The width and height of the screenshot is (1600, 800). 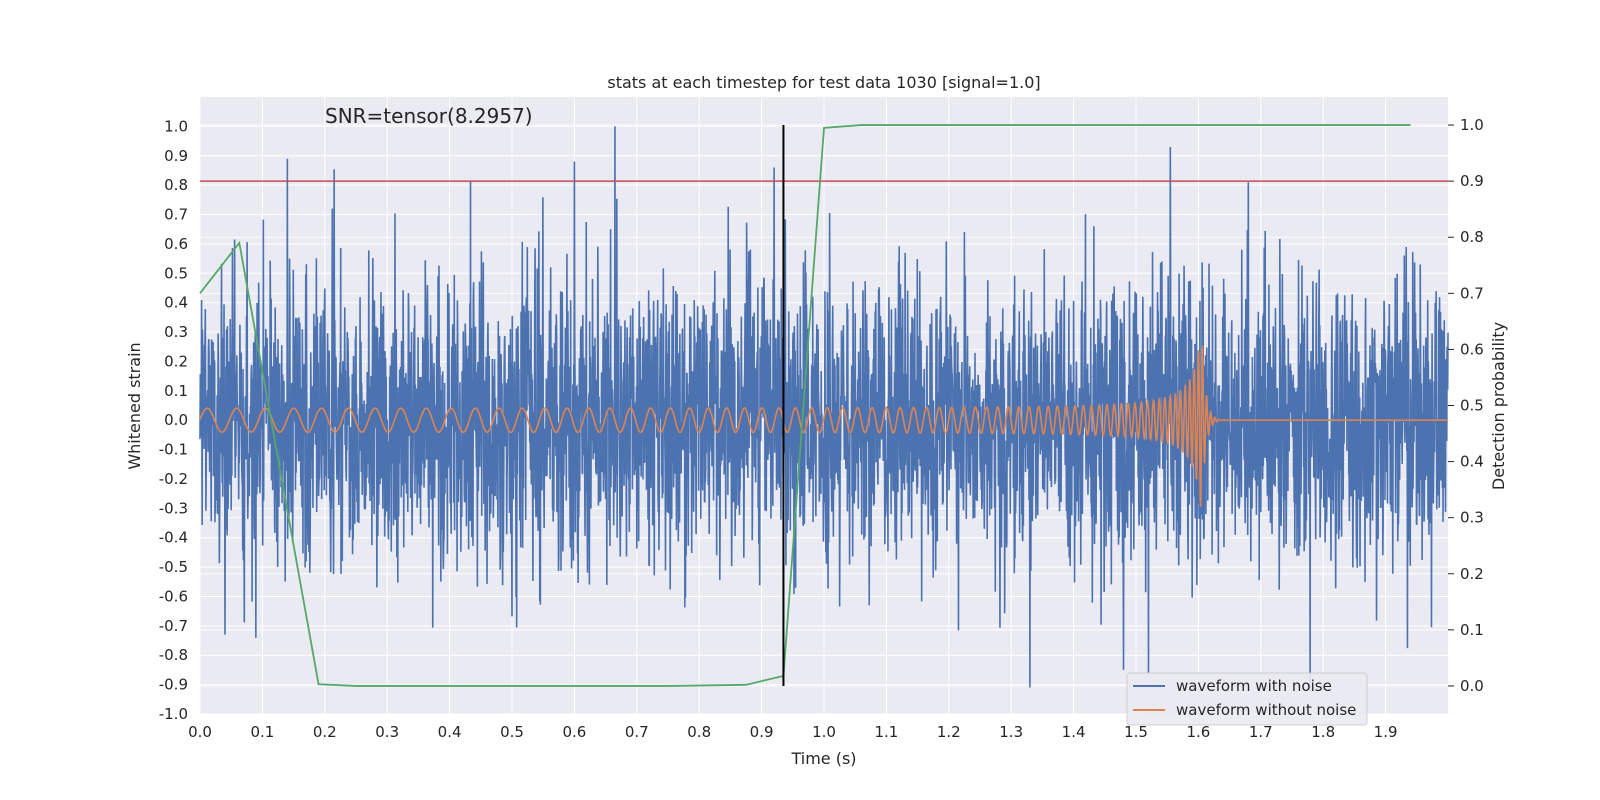 I want to click on x-tick-label: 1.0, so click(x=824, y=732).